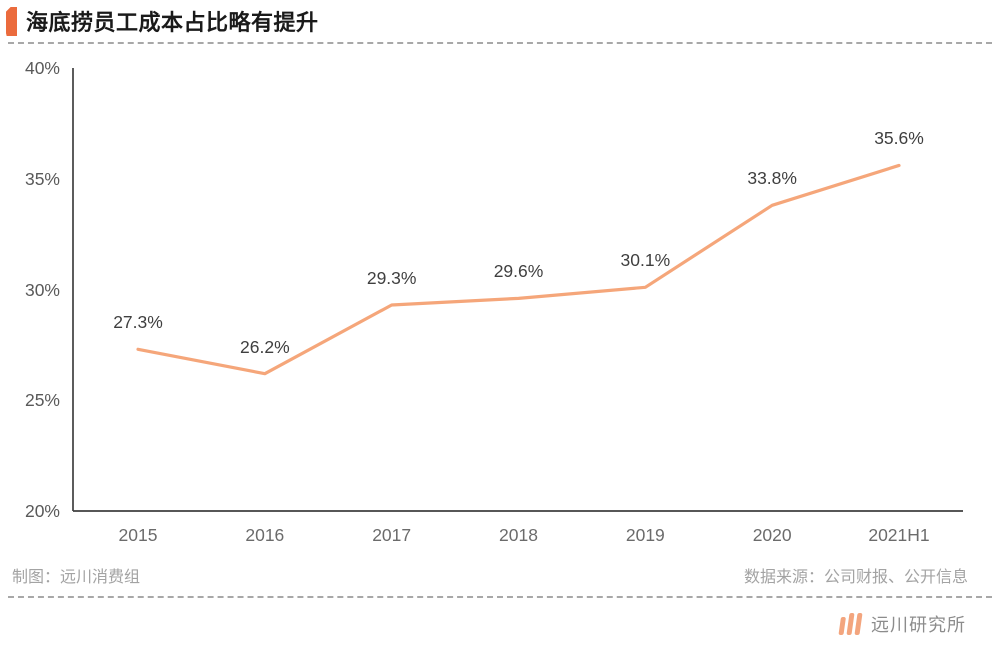  What do you see at coordinates (518, 535) in the screenshot?
I see `x-tick-label: 2018` at bounding box center [518, 535].